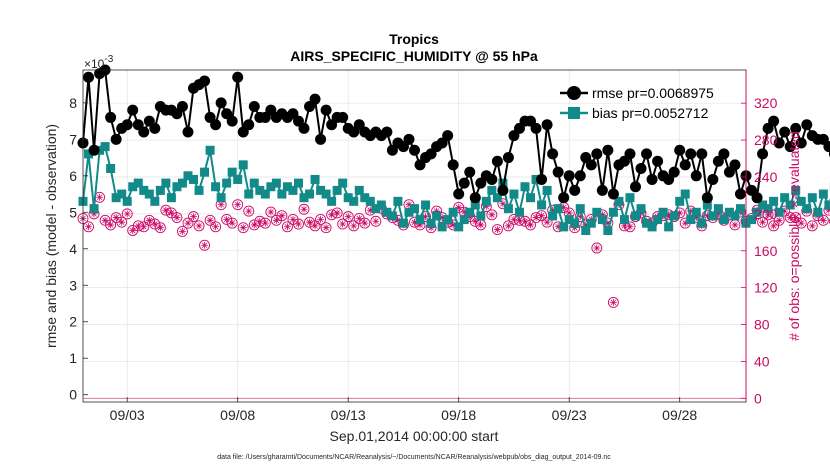  What do you see at coordinates (414, 56) in the screenshot?
I see `chart-subtitle: AIRS_SPECIFIC_HUMIDITY @ 55 hPa` at bounding box center [414, 56].